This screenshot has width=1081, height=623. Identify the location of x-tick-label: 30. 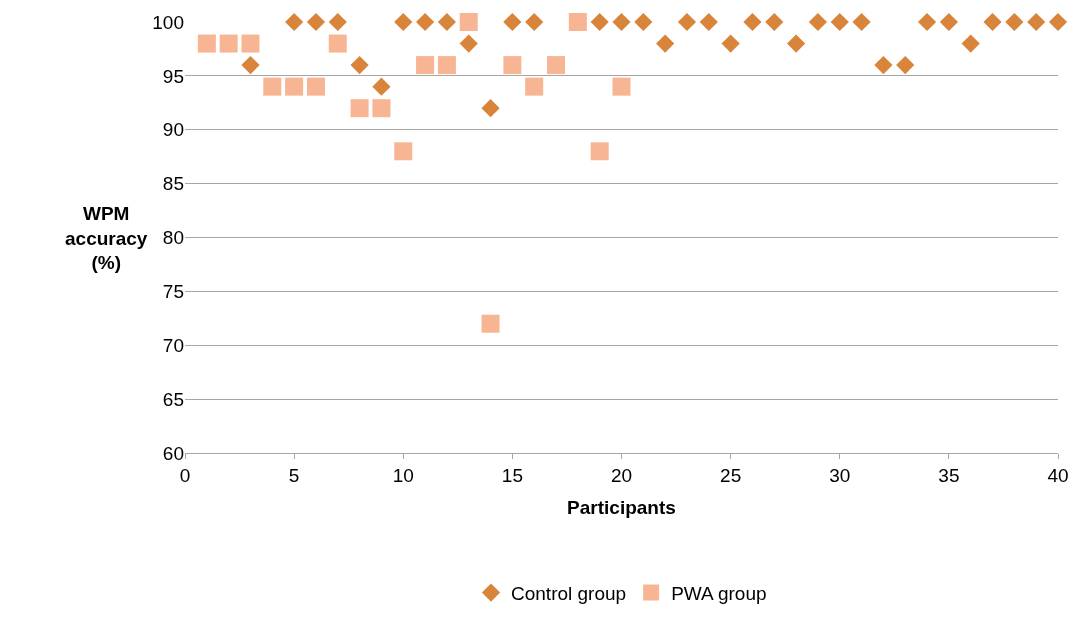
(840, 475).